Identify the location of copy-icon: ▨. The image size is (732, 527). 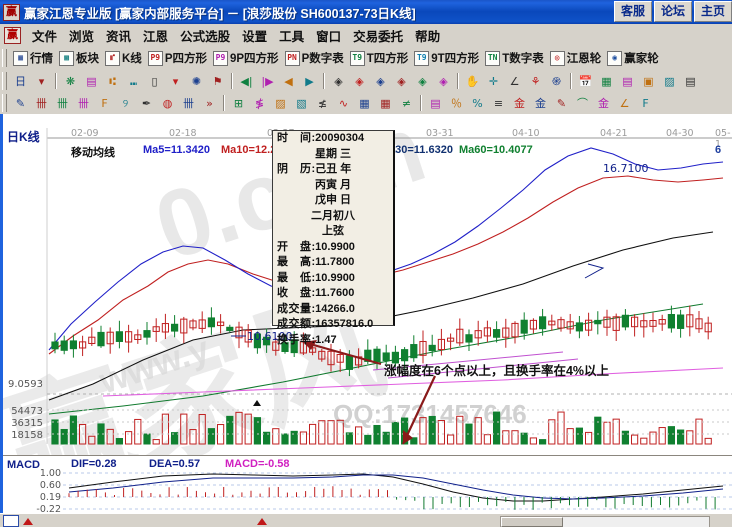
(669, 81).